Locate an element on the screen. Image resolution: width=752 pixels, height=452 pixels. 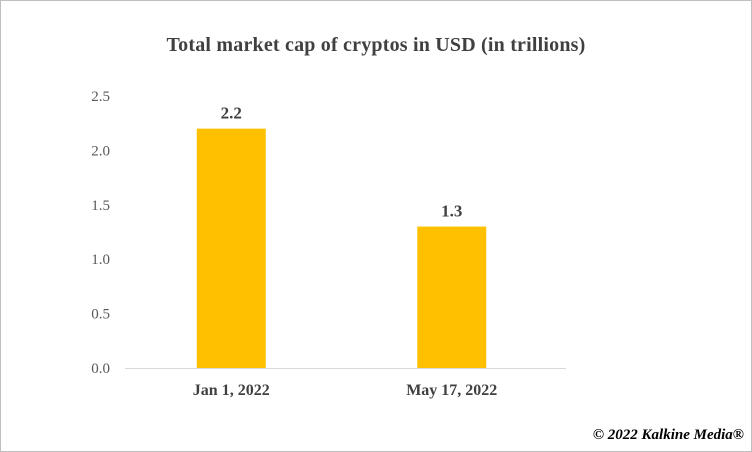
data-label: 2.2 is located at coordinates (231, 113).